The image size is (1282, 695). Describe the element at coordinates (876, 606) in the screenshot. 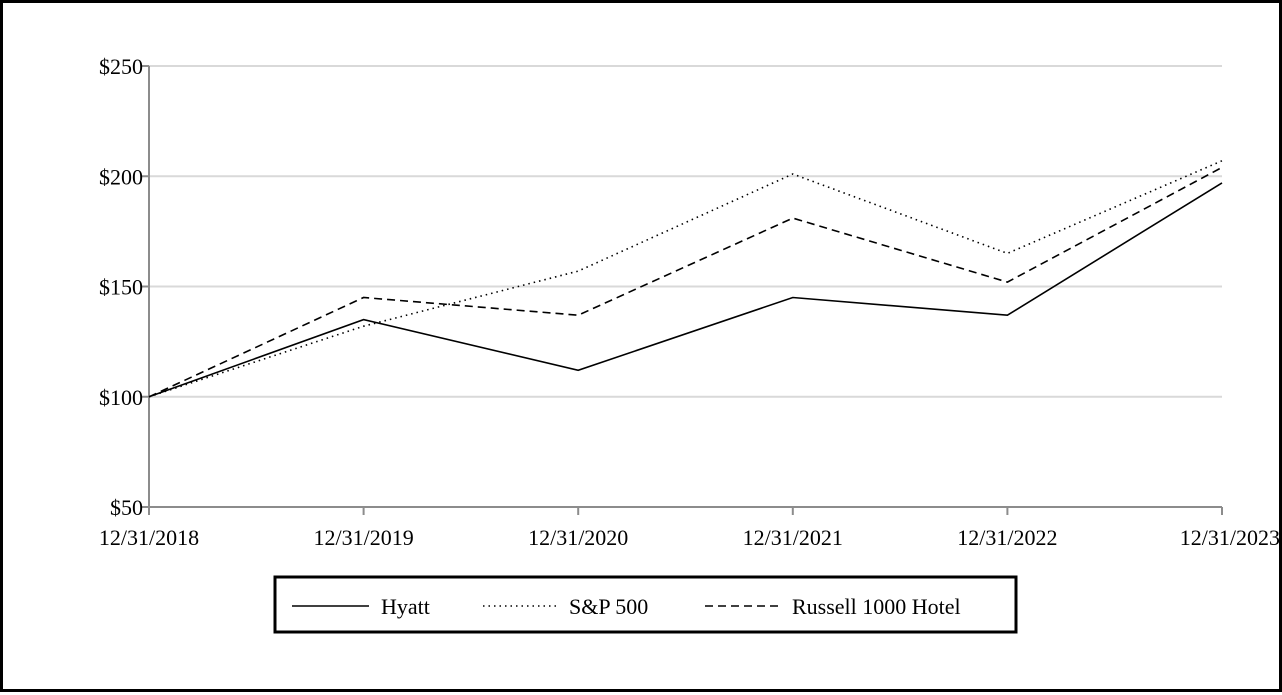

I see `legend-label-russell: Russell 1000 Hotel` at that location.